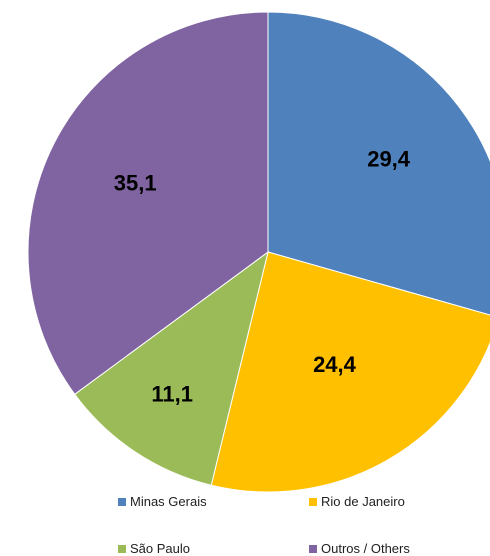 The width and height of the screenshot is (490, 556). What do you see at coordinates (389, 159) in the screenshot?
I see `data-label-minas-gerais: 29,4` at bounding box center [389, 159].